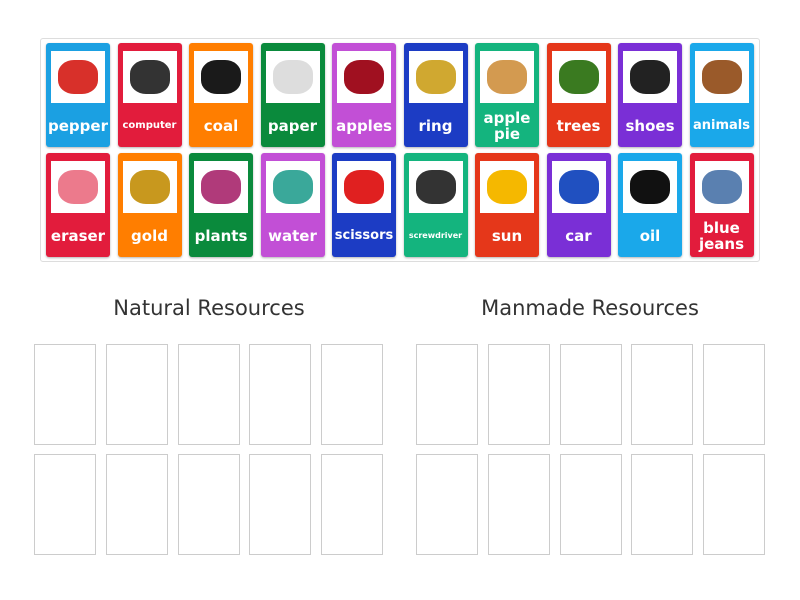  I want to click on card-eraser: eraser, so click(78, 205).